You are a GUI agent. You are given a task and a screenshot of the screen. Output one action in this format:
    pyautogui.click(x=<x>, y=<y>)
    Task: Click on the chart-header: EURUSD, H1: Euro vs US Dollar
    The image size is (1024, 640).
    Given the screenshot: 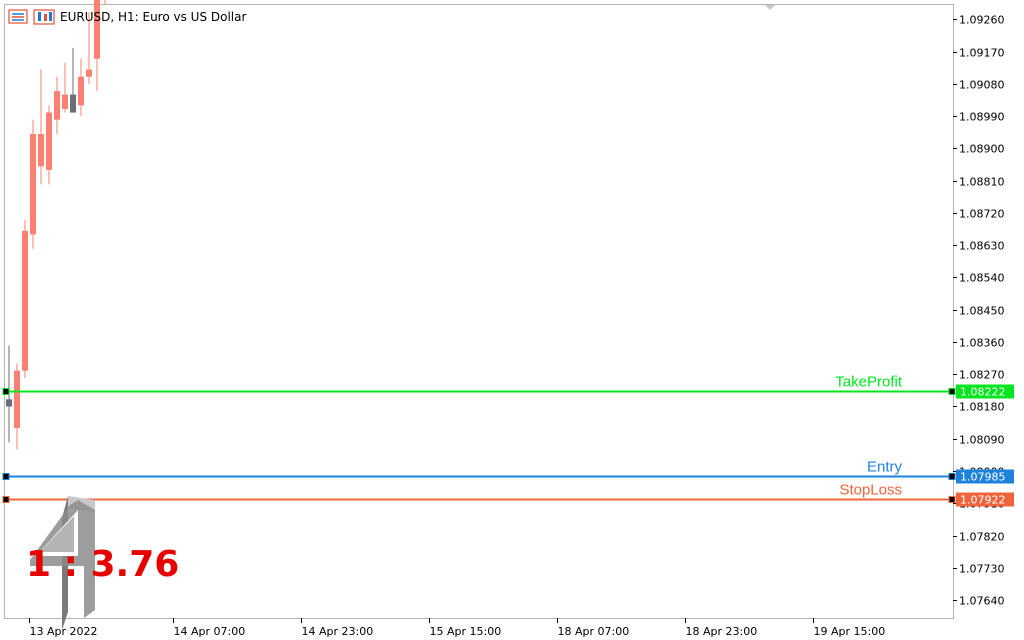 What is the action you would take?
    pyautogui.click(x=127, y=17)
    